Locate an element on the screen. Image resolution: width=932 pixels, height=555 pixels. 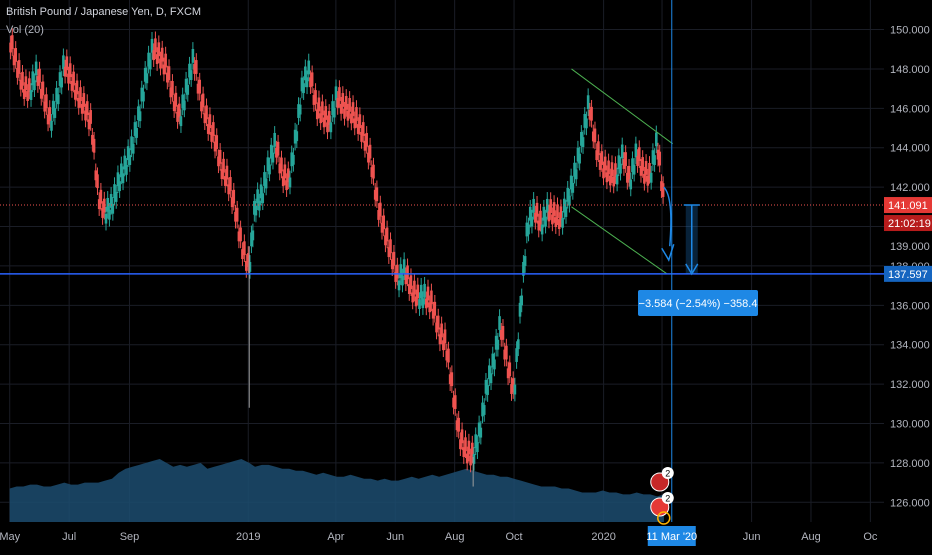
current-price-tag is located at coordinates (908, 205).